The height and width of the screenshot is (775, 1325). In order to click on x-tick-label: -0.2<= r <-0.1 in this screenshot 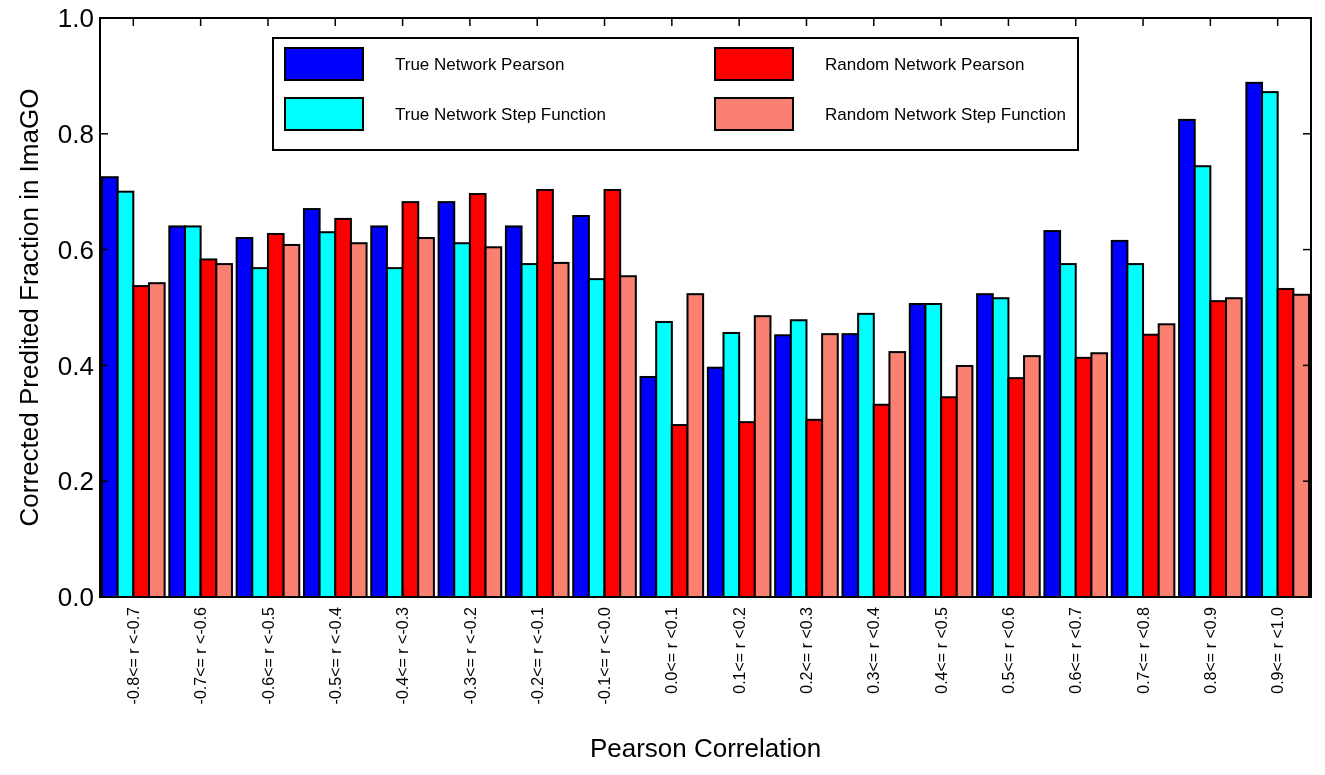, I will do `click(537, 655)`.